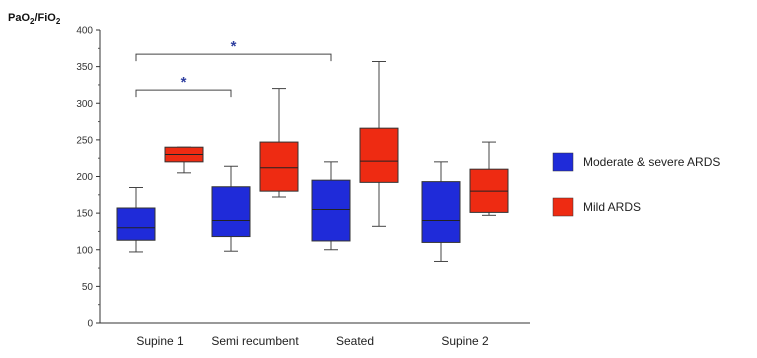 This screenshot has height=358, width=757. Describe the element at coordinates (636, 184) in the screenshot. I see `legend: Moderate & severe ARDS Mild ARDS` at that location.